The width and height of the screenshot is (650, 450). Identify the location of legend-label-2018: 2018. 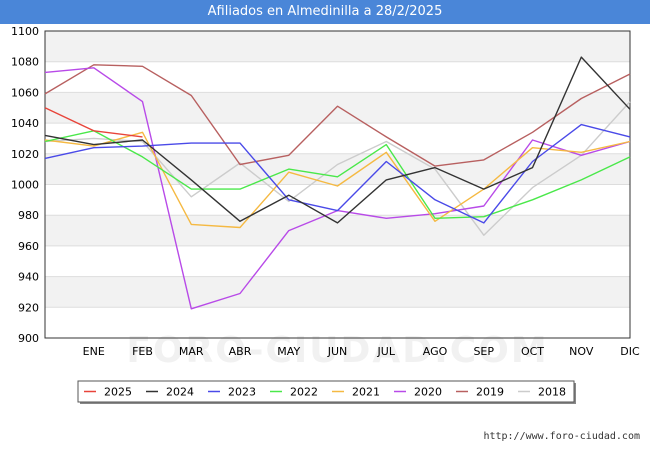
(552, 392).